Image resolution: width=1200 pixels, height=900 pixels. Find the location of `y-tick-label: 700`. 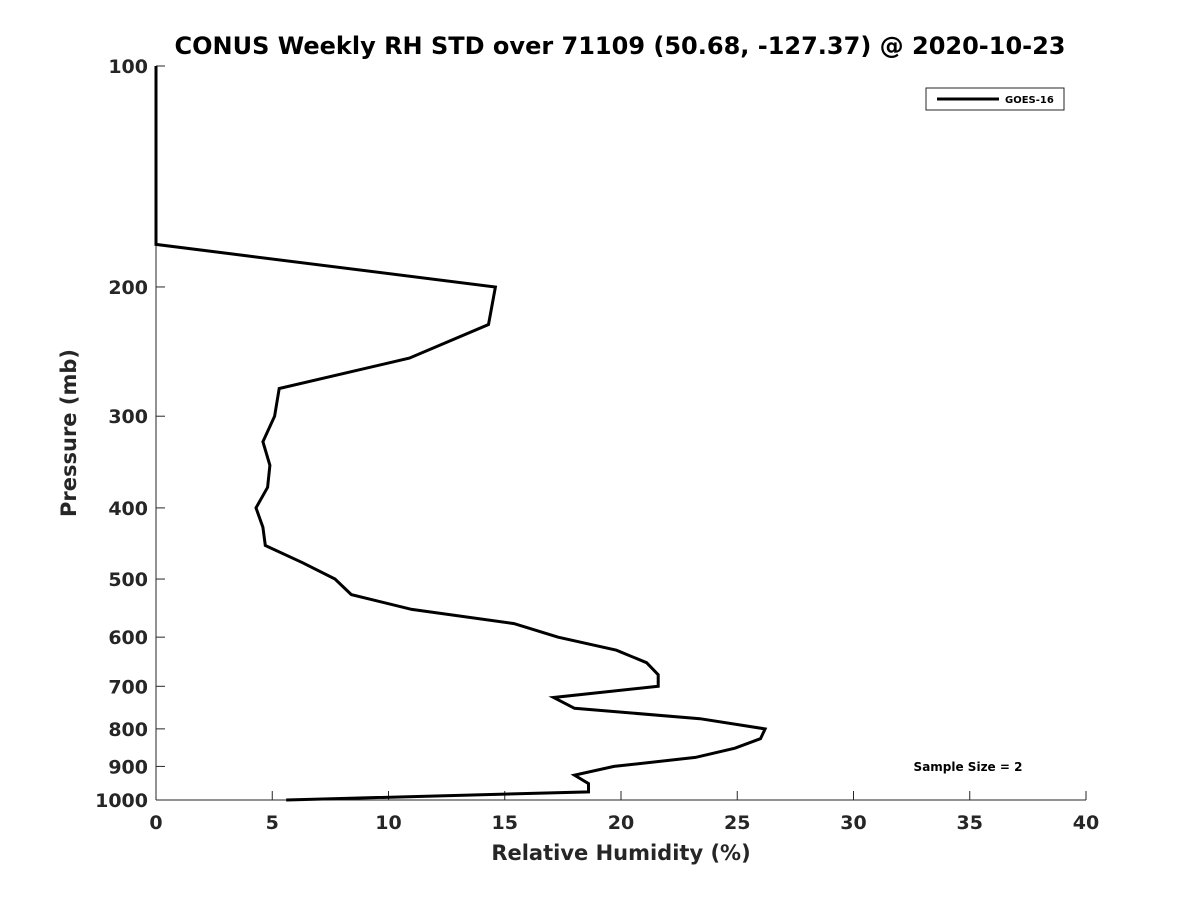

y-tick-label: 700 is located at coordinates (128, 687).